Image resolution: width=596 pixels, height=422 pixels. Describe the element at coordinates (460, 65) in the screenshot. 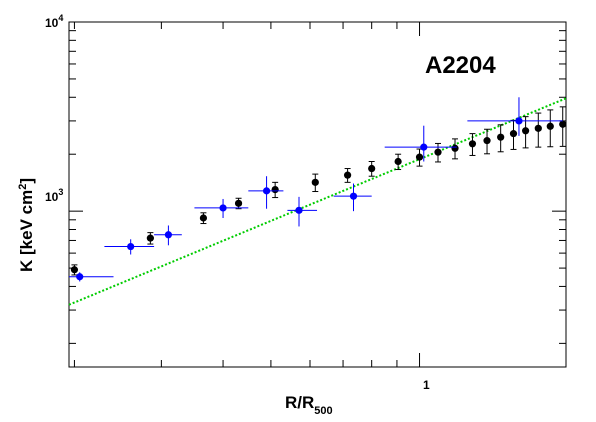

I see `cluster-annotation: A2204` at that location.